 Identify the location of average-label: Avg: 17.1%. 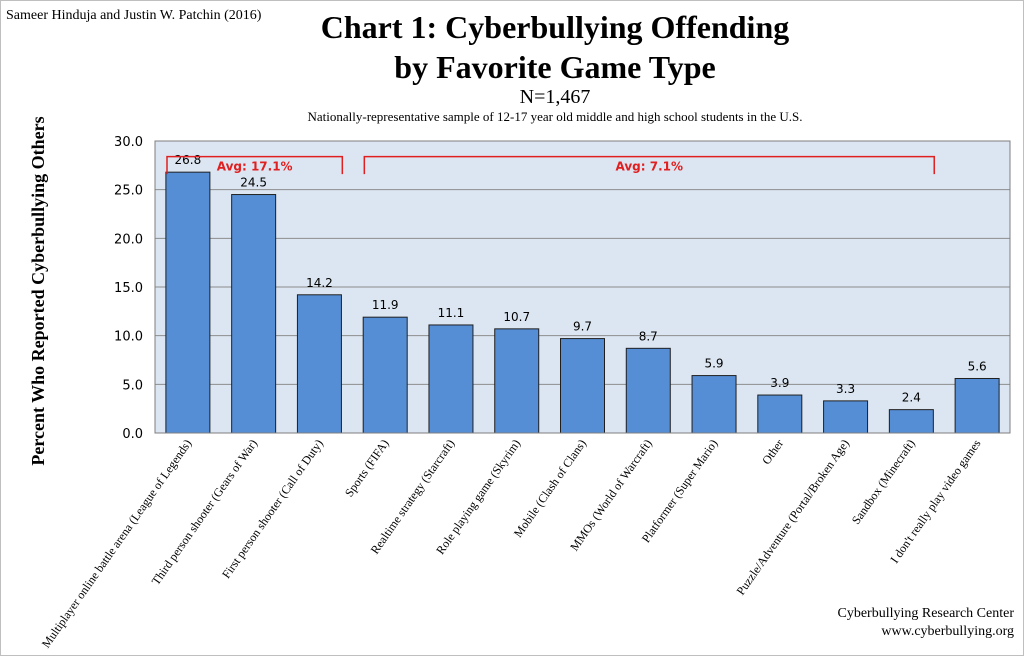
(255, 167).